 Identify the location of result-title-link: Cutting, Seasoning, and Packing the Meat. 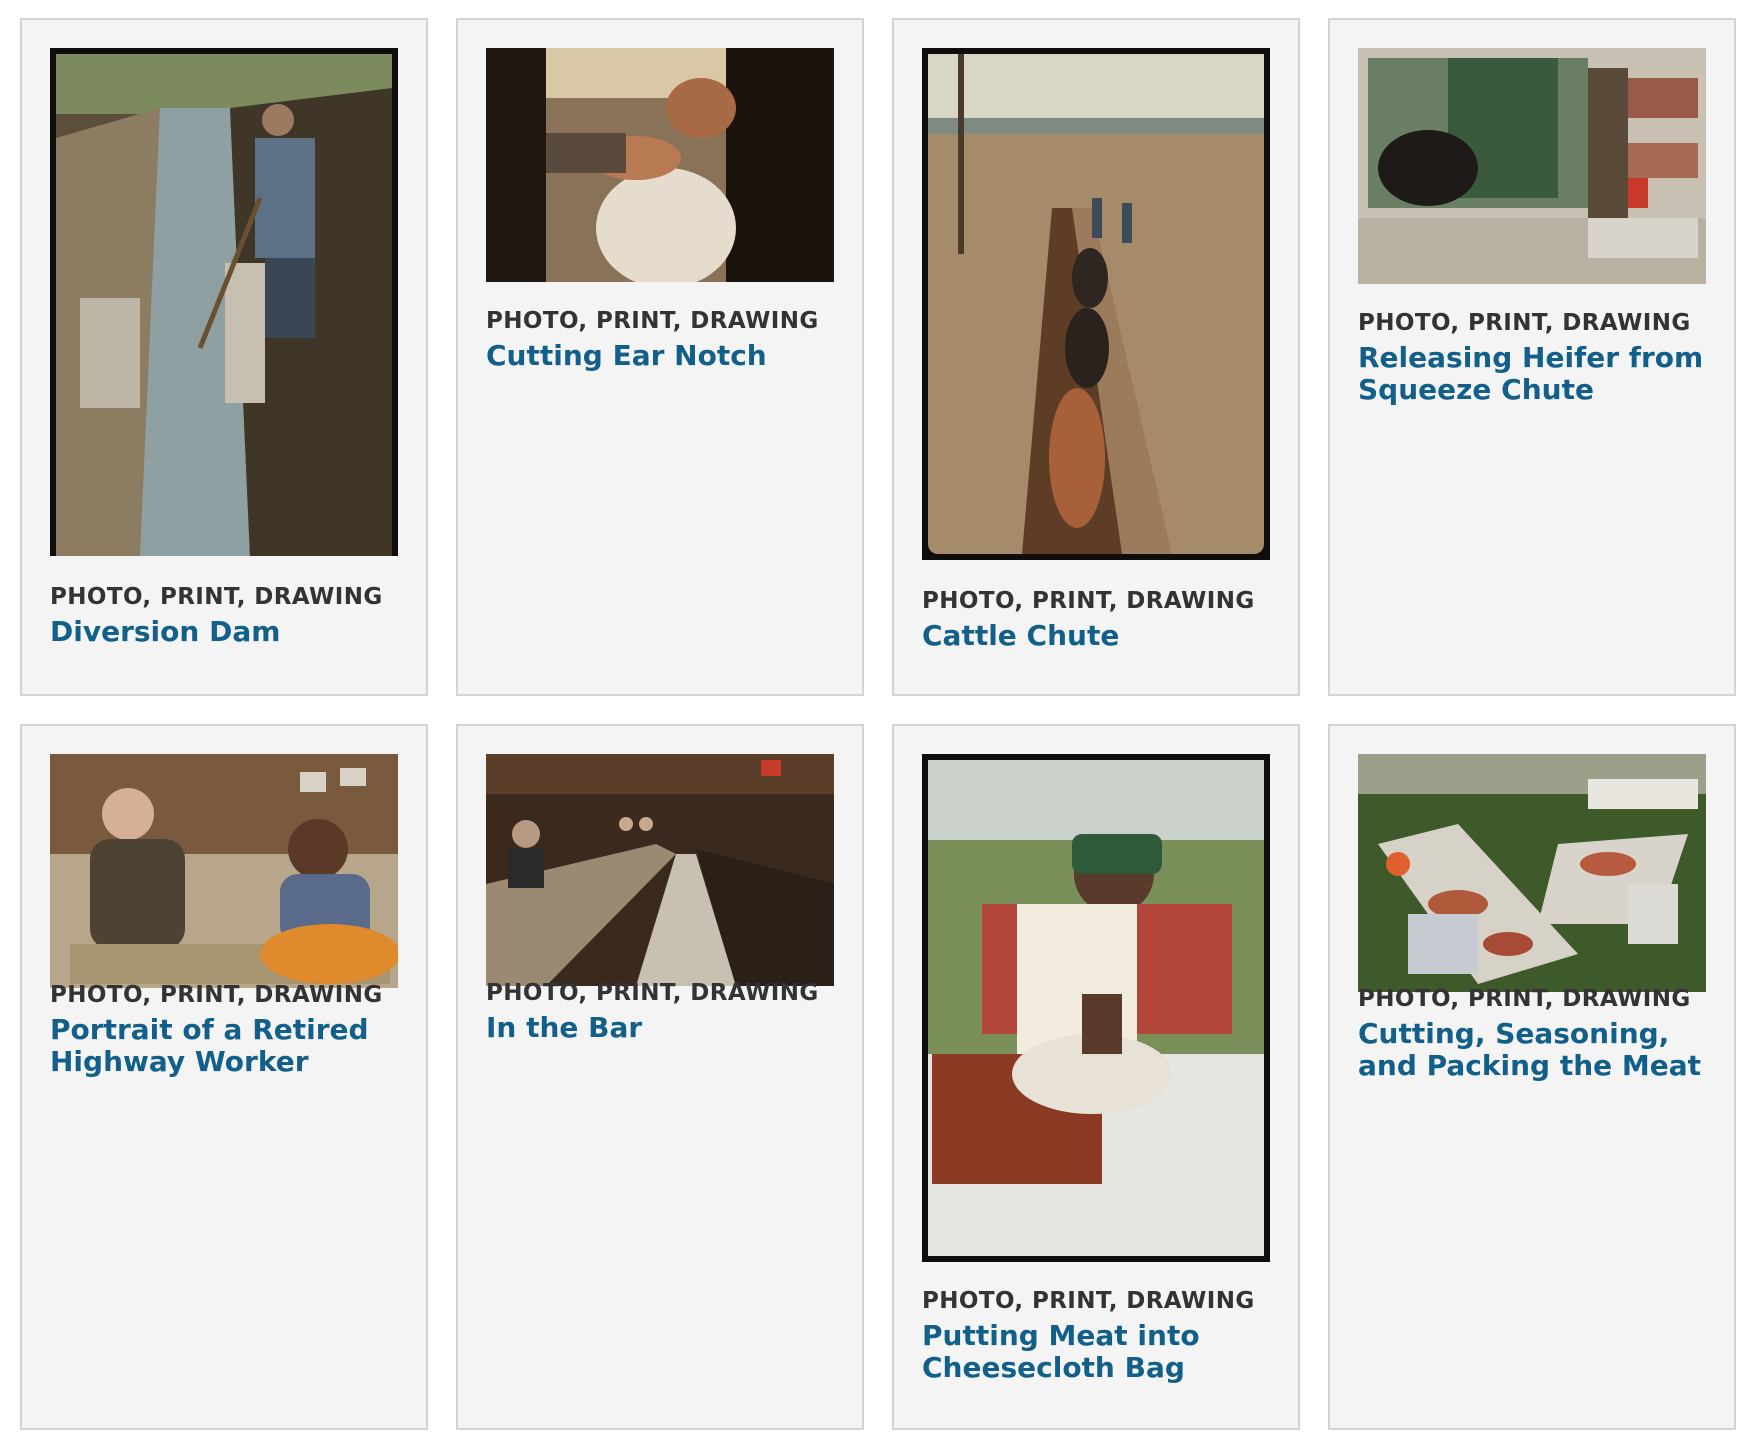
(1530, 1049).